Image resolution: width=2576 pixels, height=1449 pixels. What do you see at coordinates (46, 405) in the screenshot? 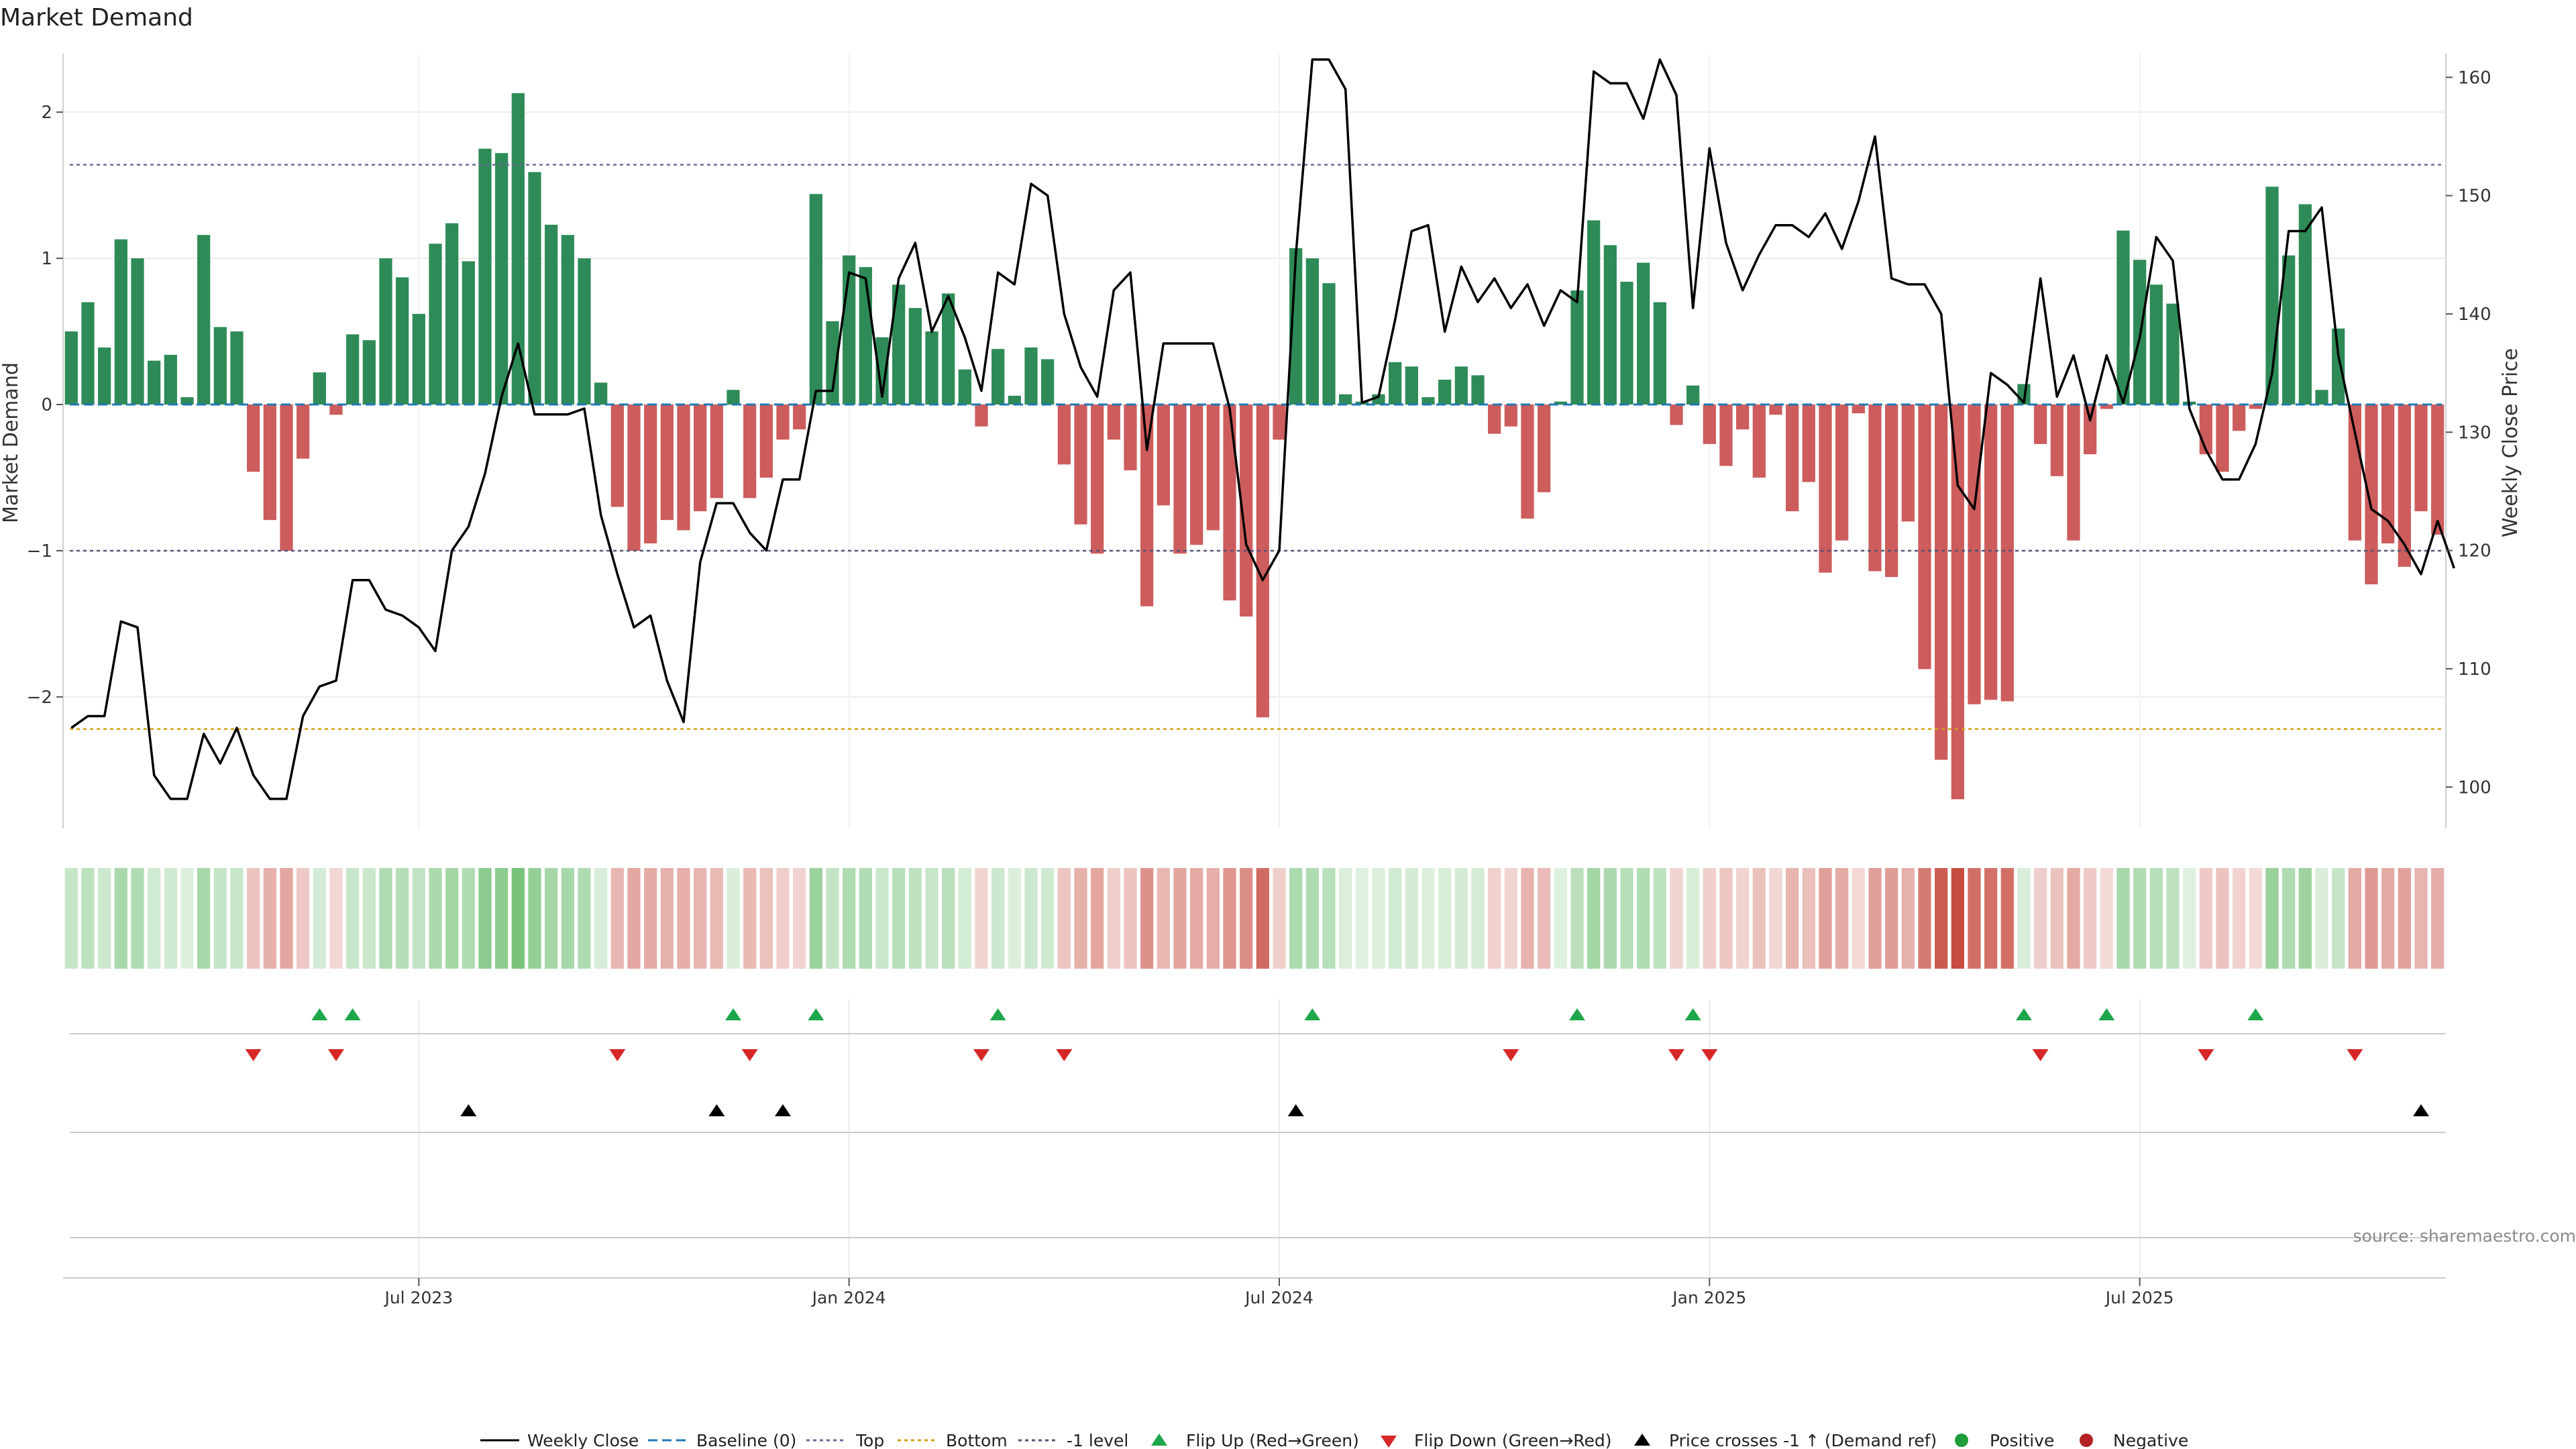
I see `left-tick-label: 0` at bounding box center [46, 405].